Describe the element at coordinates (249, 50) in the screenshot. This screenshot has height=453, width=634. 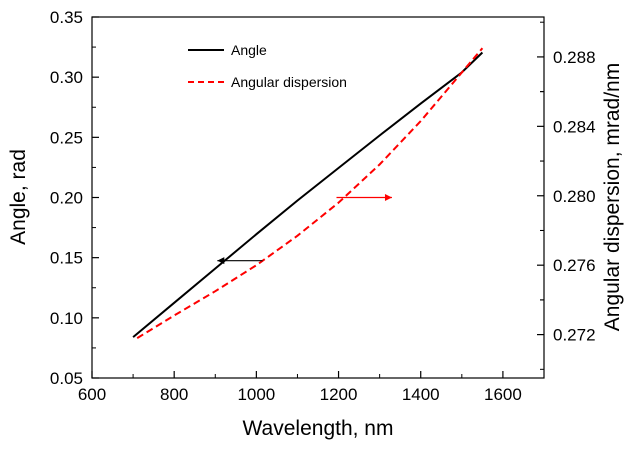
I see `legend-label-angle: Angle` at that location.